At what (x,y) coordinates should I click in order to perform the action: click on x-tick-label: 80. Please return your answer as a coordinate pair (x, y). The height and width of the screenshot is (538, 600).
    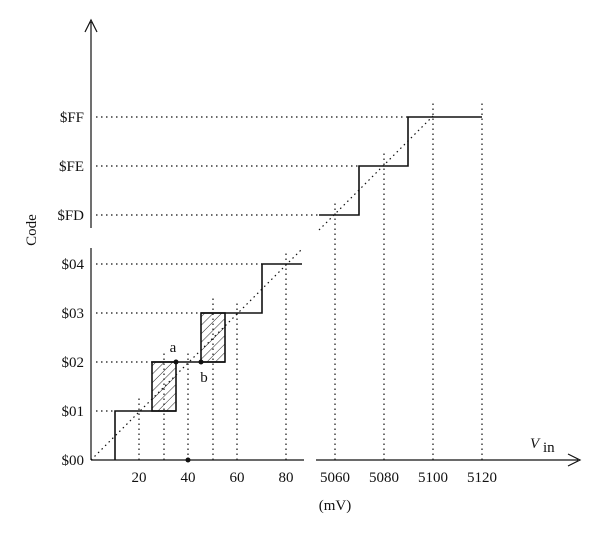
    Looking at the image, I should click on (286, 478).